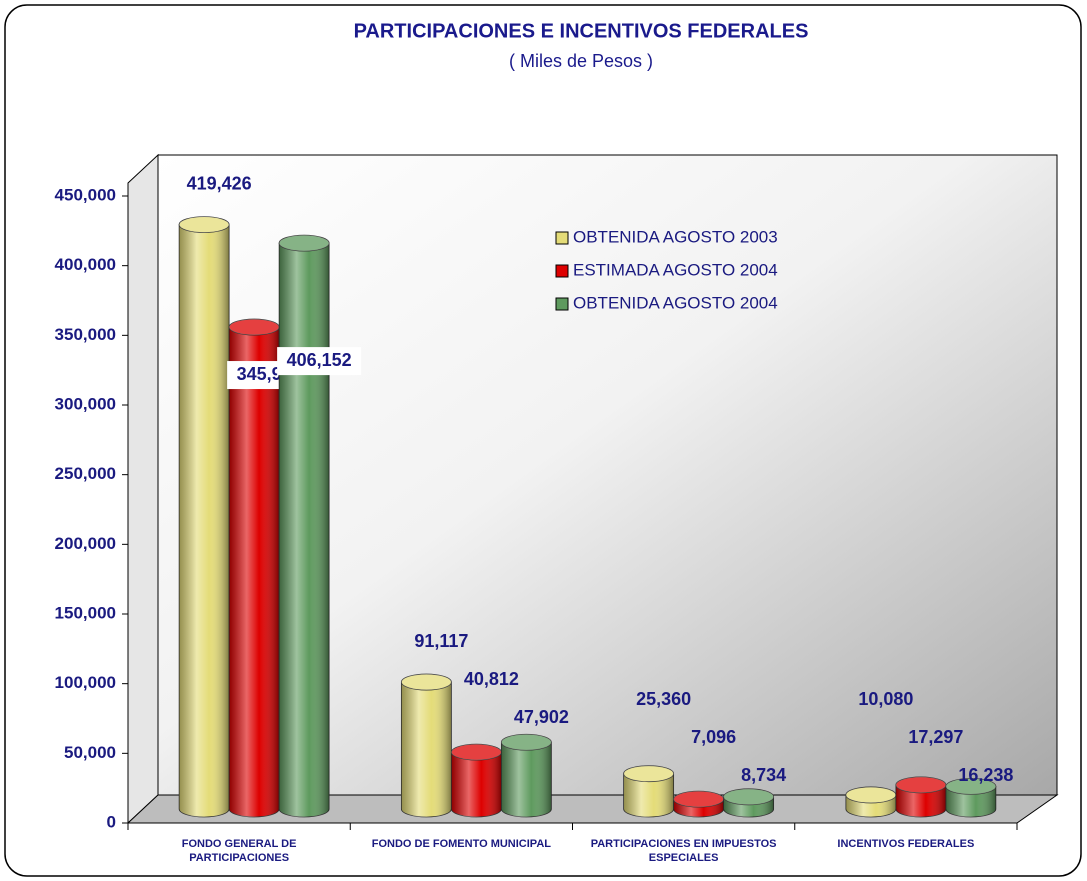  What do you see at coordinates (85, 543) in the screenshot?
I see `y-tick-label: 200,000` at bounding box center [85, 543].